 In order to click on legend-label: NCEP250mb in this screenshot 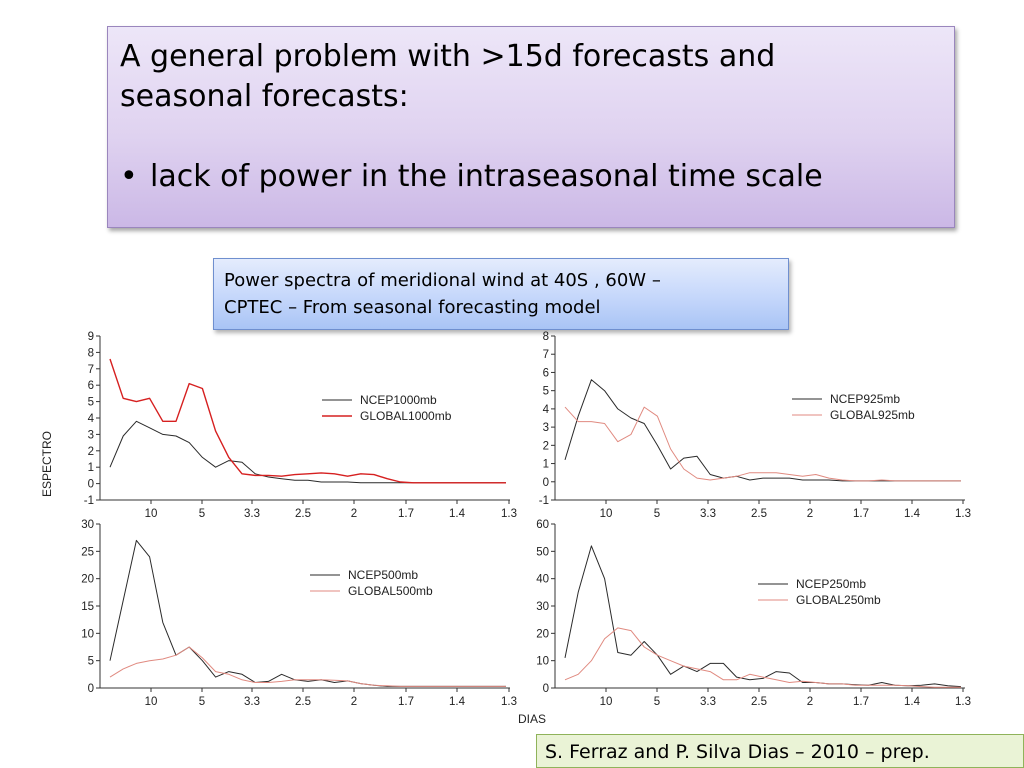, I will do `click(831, 584)`.